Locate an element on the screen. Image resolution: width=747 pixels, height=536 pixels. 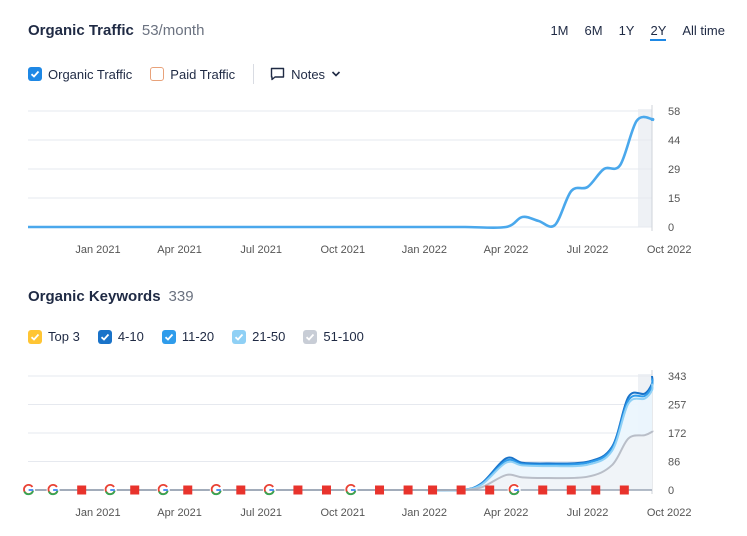
legend-divider is located at coordinates (254, 74).